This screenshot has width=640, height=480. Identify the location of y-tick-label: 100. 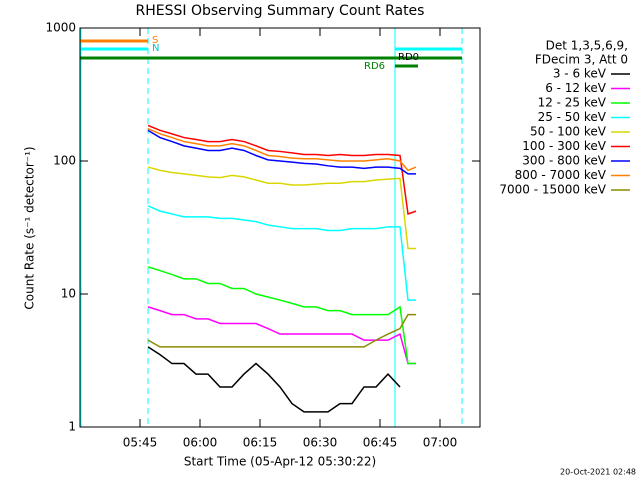
(64, 161).